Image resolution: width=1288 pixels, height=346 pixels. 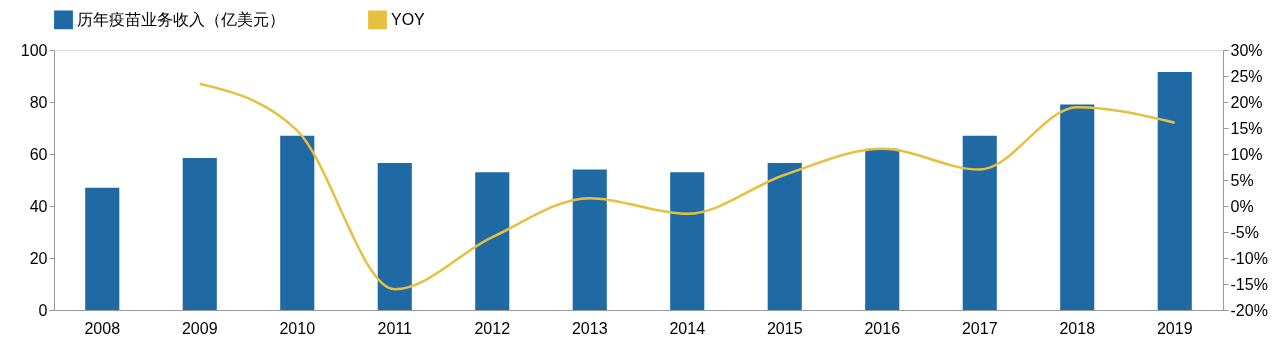 I want to click on y-tick-label: 60, so click(x=38, y=154).